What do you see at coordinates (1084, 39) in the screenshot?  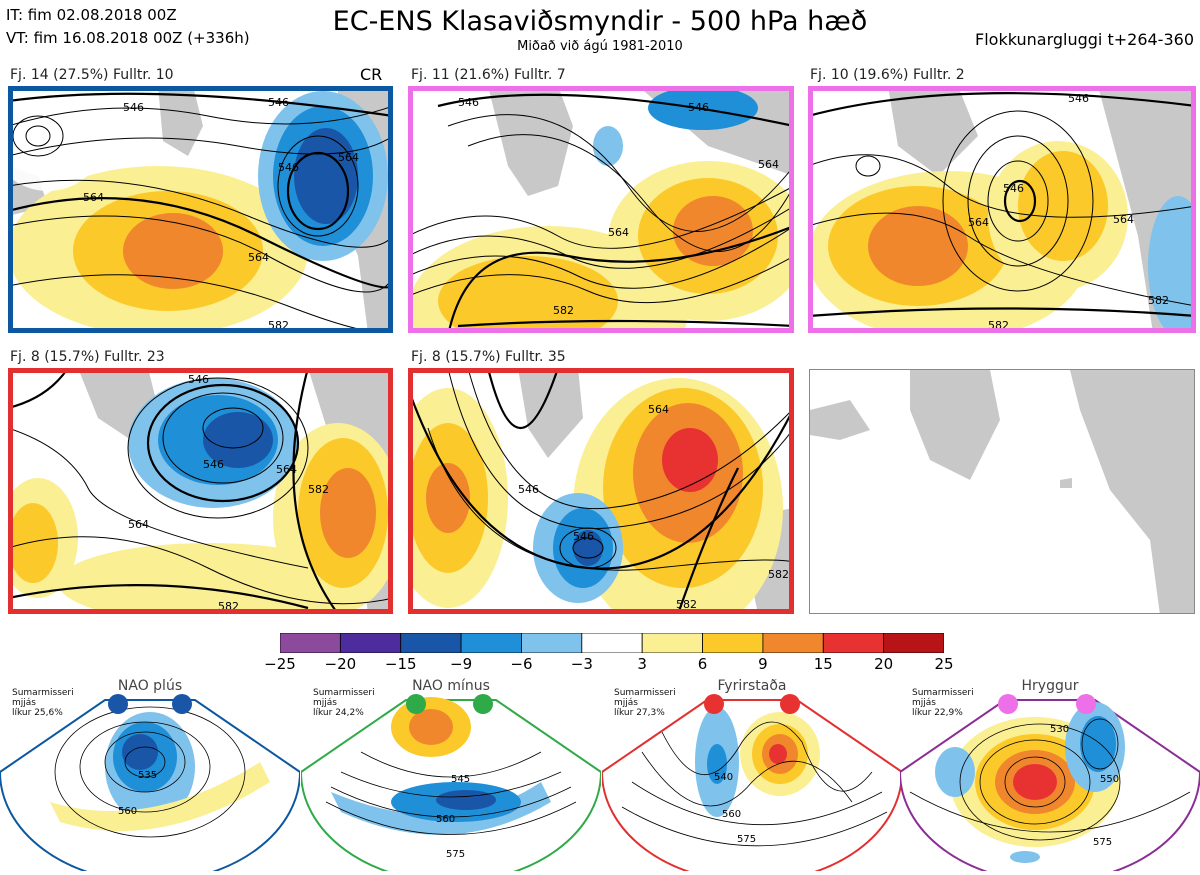 I see `classification-window: Flokkunargluggi t+264-360` at bounding box center [1084, 39].